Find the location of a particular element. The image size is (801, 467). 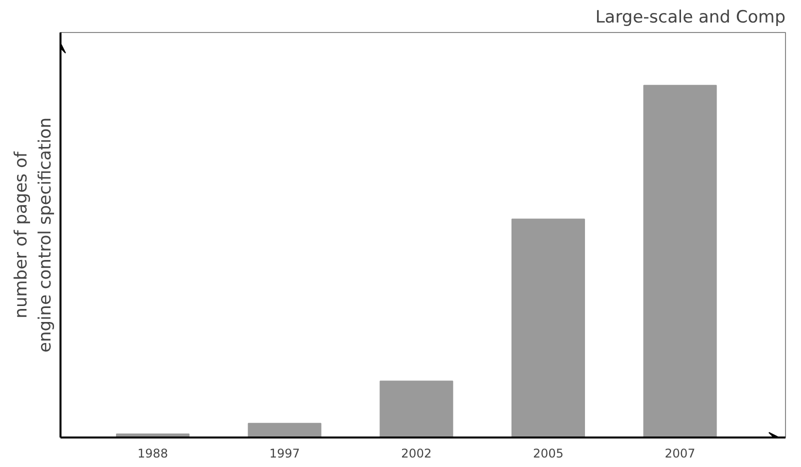

x-tick-label: 2002 is located at coordinates (416, 453).